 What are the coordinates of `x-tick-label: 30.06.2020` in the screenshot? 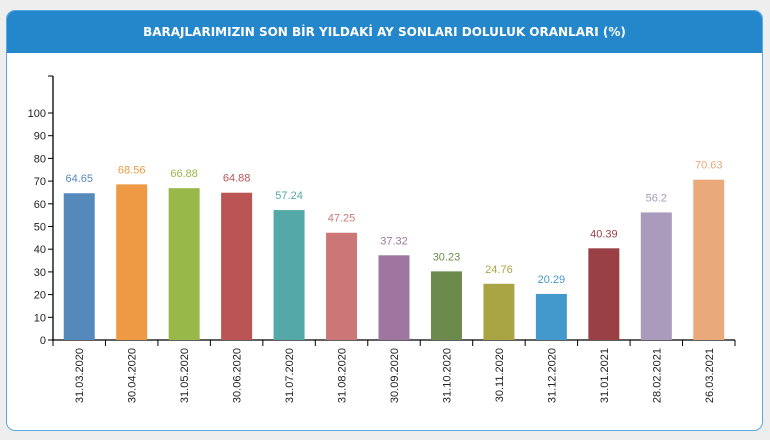 It's located at (238, 375).